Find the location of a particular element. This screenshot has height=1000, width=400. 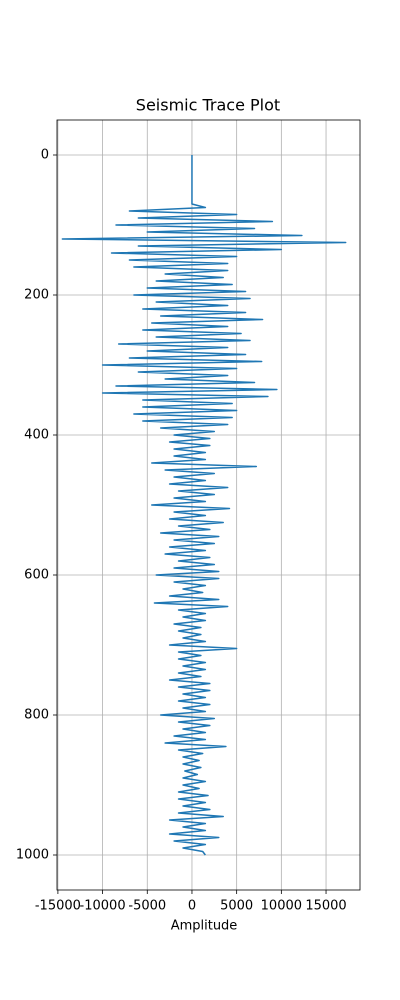

y-tick-label: 400 is located at coordinates (36, 435).